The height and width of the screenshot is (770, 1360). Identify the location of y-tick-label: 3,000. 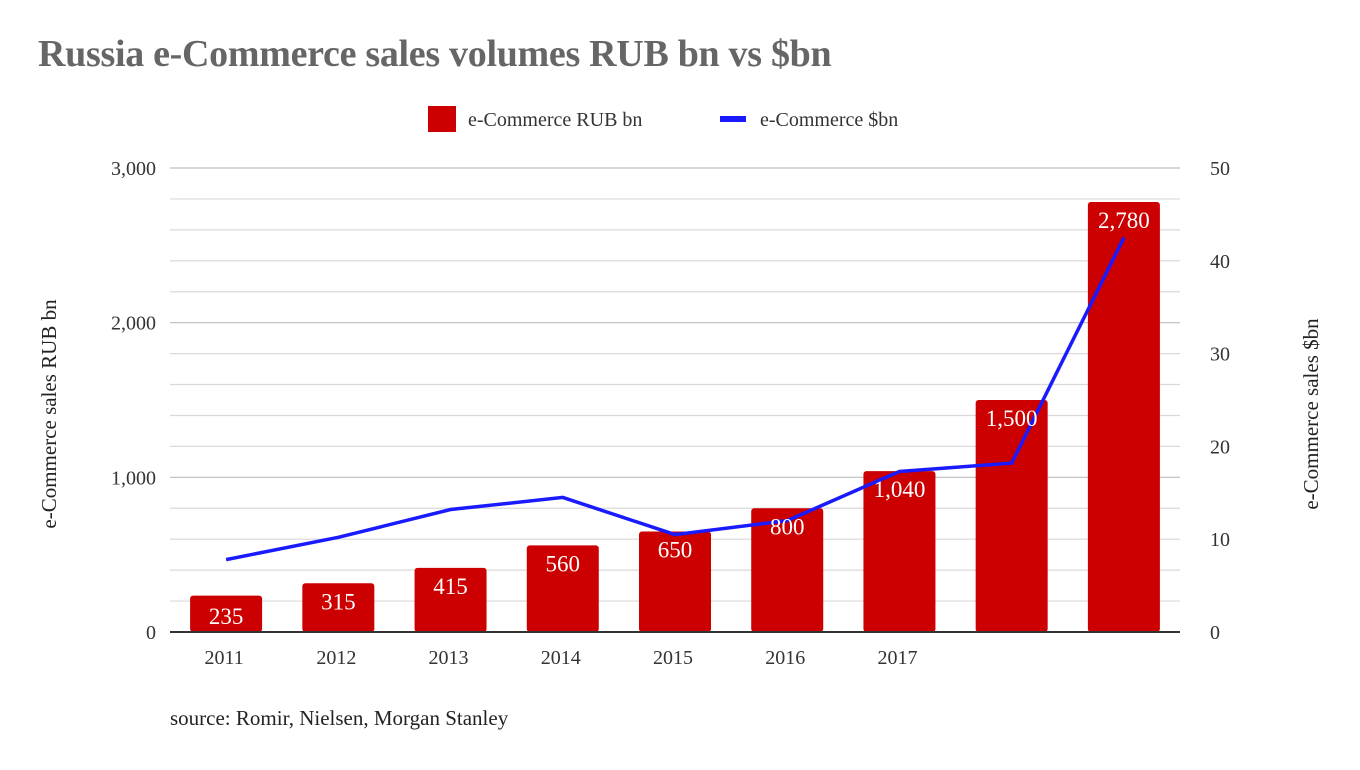
(133, 169).